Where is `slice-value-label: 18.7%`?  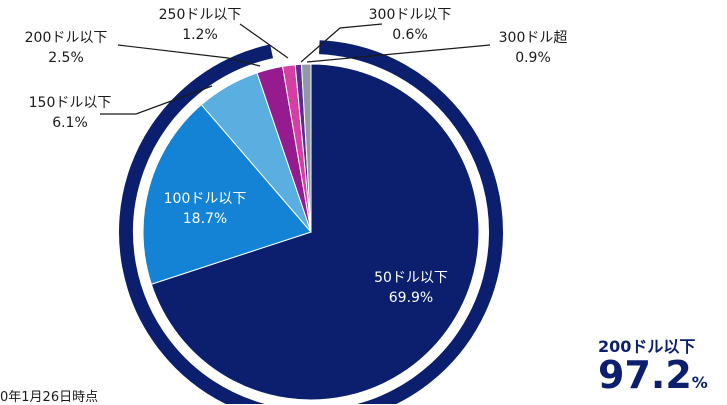 slice-value-label: 18.7% is located at coordinates (205, 219).